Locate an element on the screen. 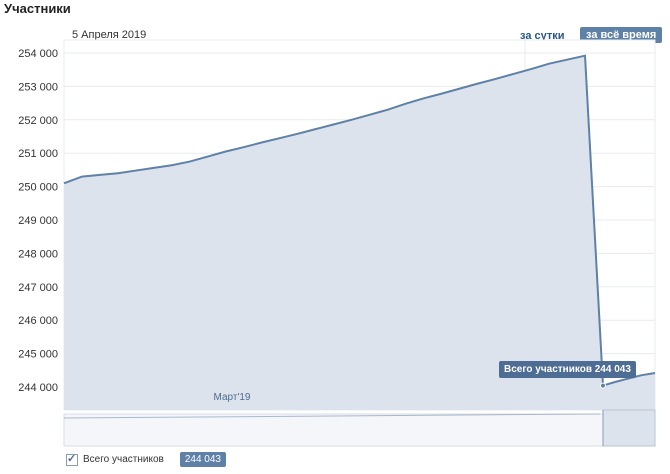 This screenshot has height=474, width=670. page-title: Участники is located at coordinates (37, 8).